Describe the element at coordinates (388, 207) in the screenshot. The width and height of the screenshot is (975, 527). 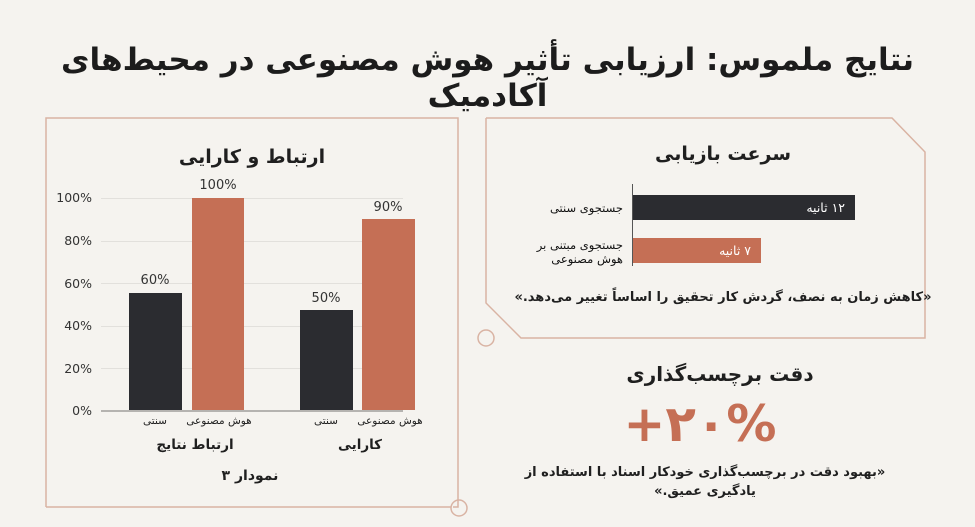
I see `bar-value-label: 90%` at that location.